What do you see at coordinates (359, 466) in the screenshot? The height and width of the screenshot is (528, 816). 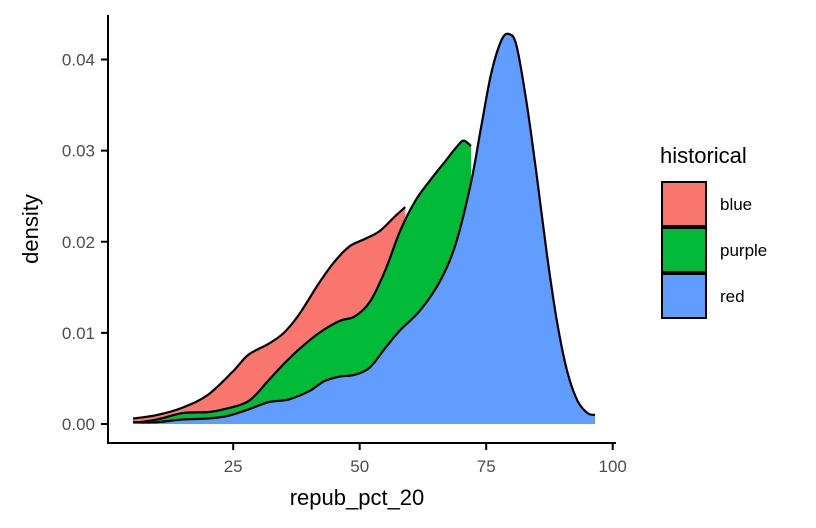 I see `x-tick-label: 50` at bounding box center [359, 466].